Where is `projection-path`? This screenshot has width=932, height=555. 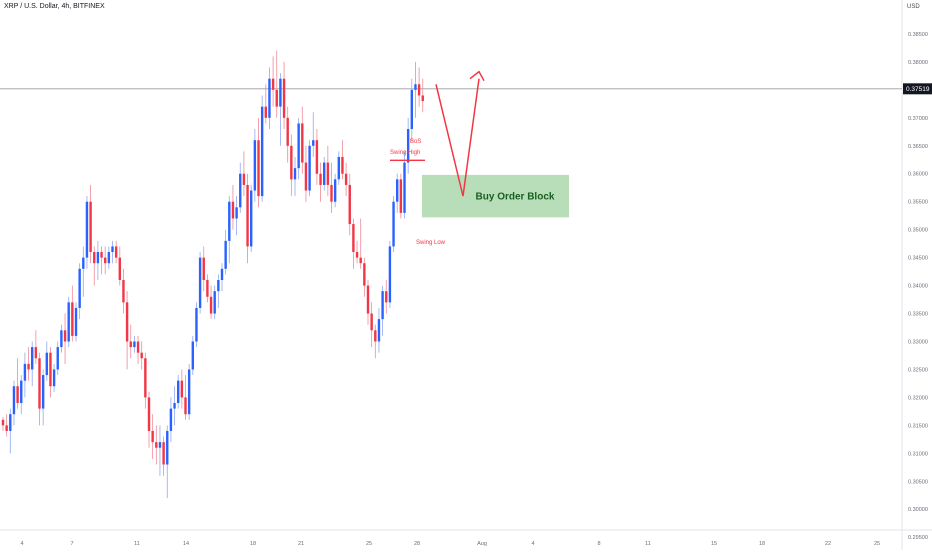 projection-path is located at coordinates (457, 137).